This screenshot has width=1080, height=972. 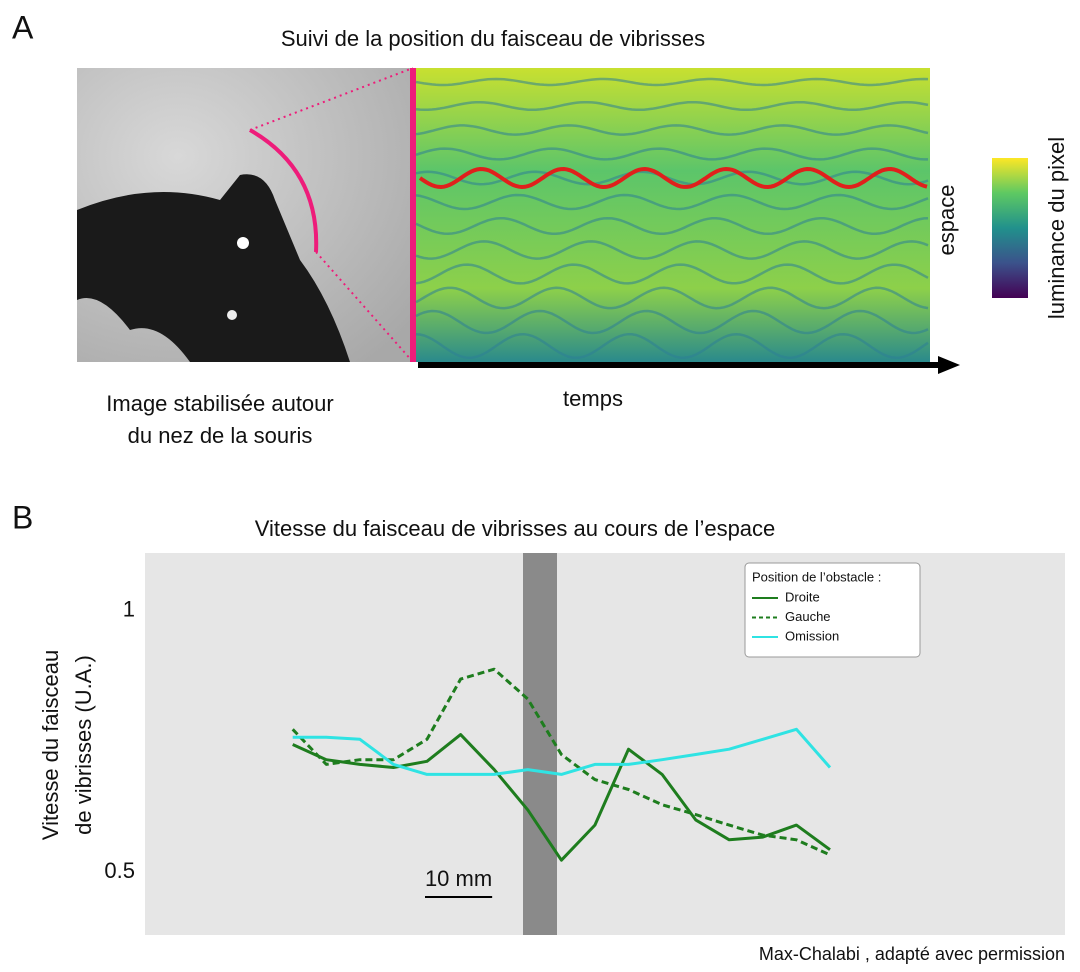 I want to click on legend-label: Gauche, so click(x=808, y=616).